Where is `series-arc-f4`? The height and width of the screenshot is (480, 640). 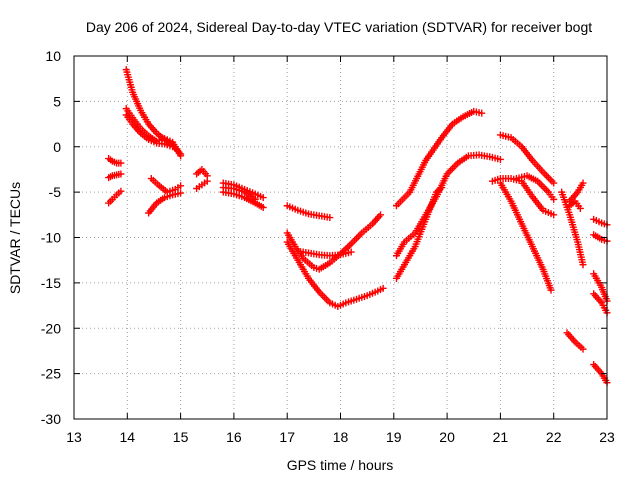 series-arc-f4 is located at coordinates (335, 274).